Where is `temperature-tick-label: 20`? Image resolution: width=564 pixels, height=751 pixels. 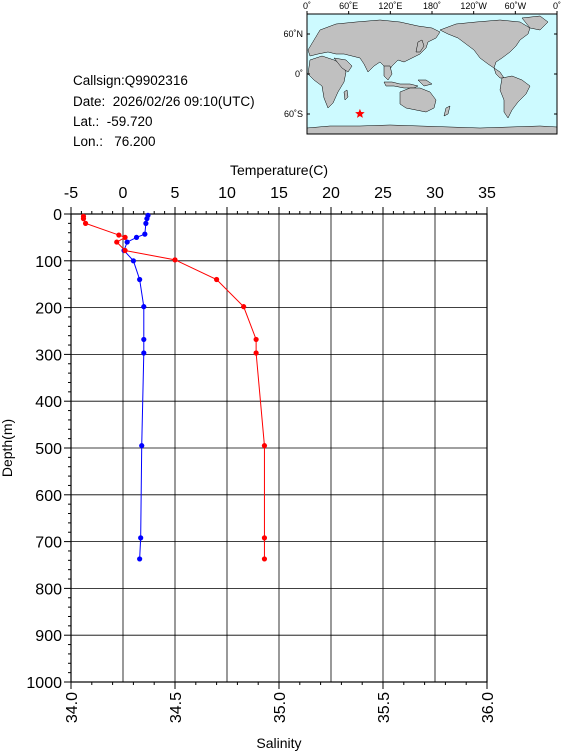
temperature-tick-label: 20 is located at coordinates (331, 193).